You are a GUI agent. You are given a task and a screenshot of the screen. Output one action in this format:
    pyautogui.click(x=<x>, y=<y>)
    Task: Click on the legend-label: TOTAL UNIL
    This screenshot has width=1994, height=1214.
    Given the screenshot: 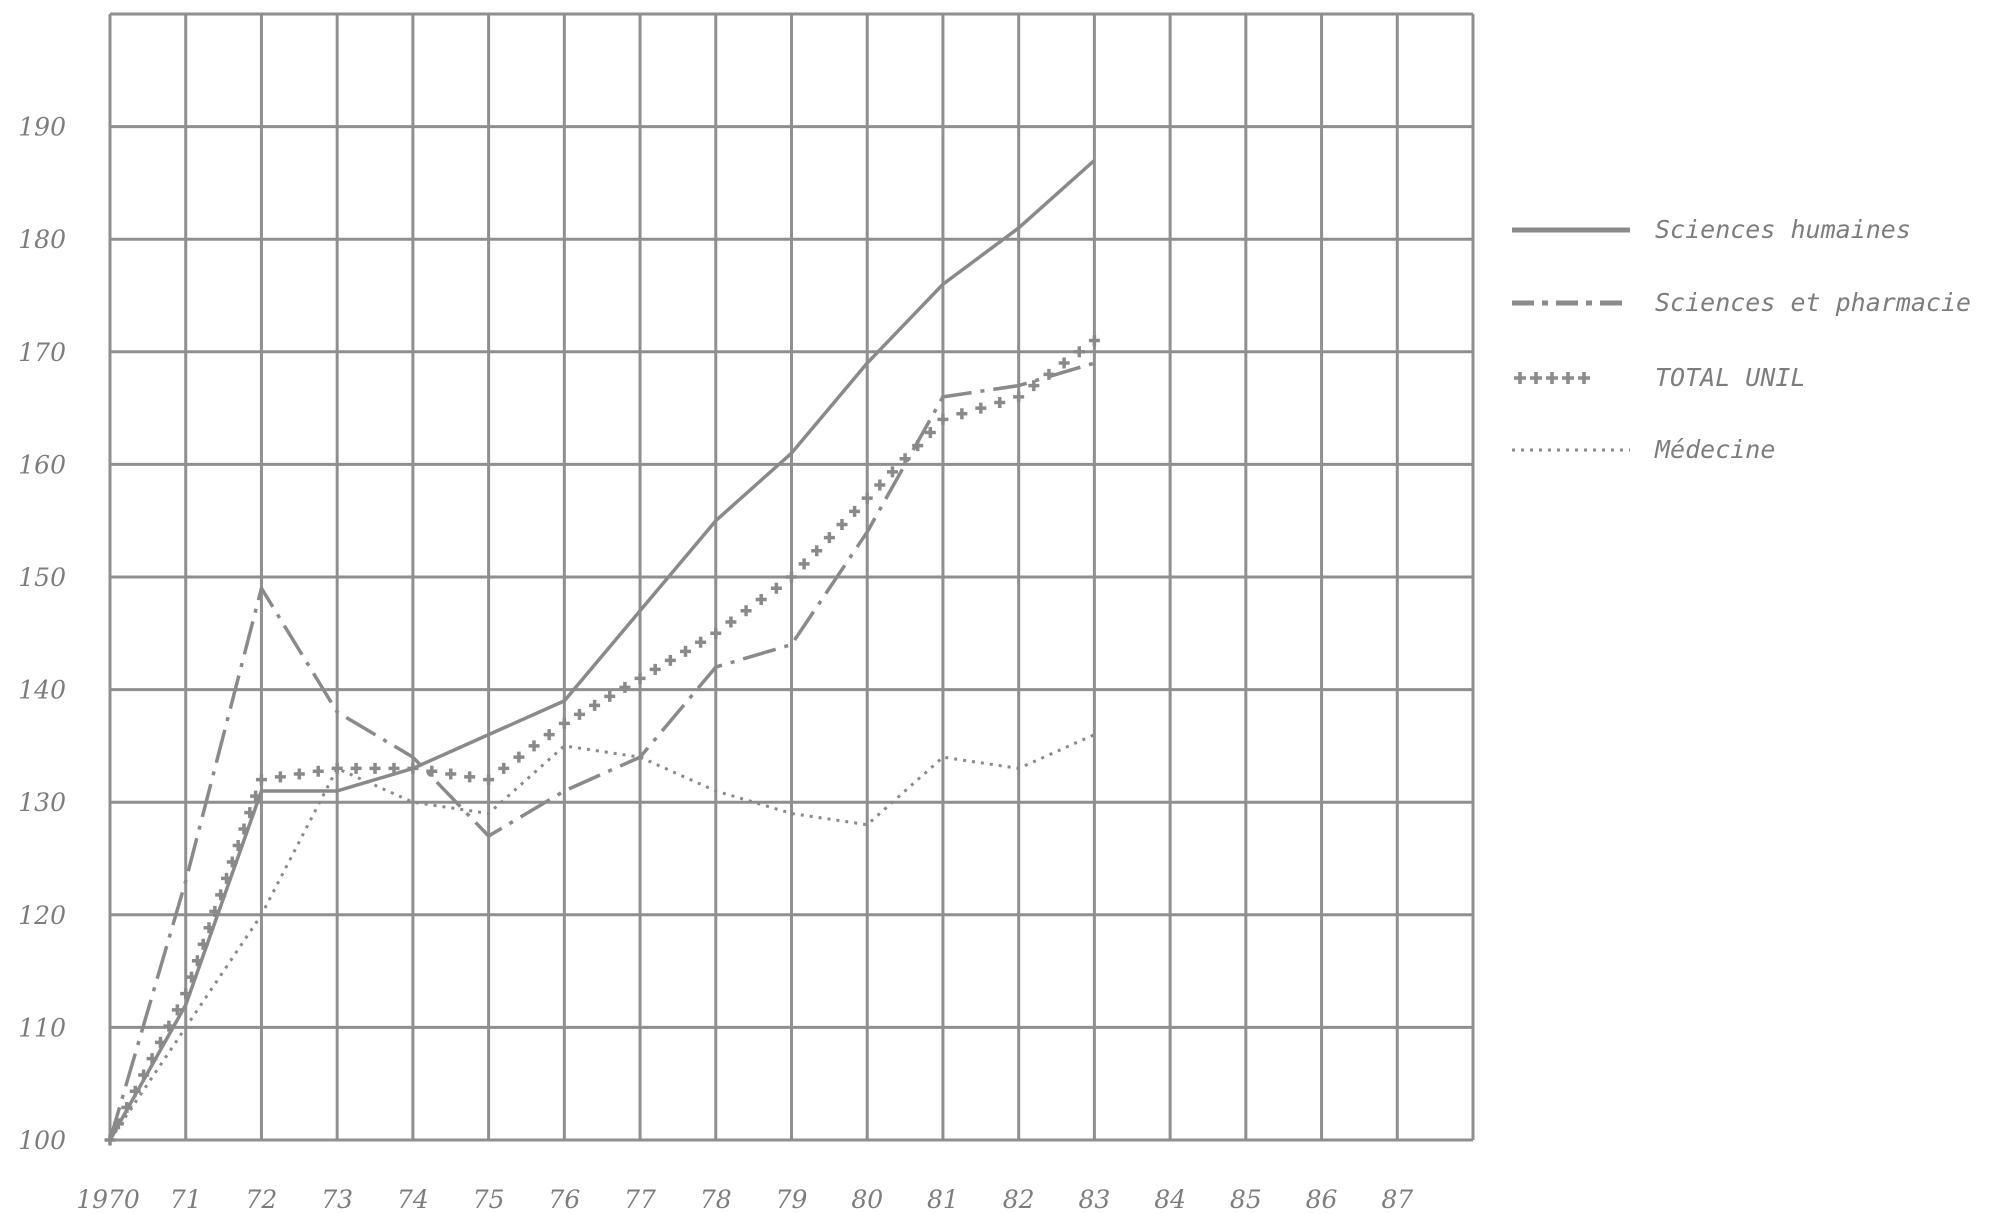 What is the action you would take?
    pyautogui.click(x=1730, y=377)
    